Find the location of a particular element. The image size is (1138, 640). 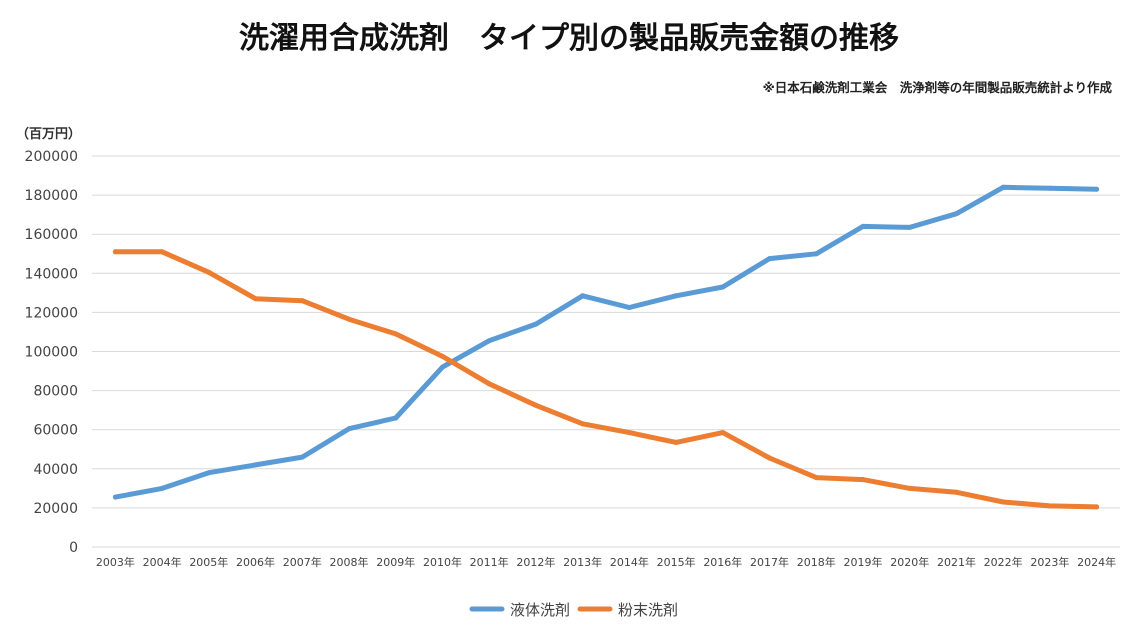

y-tick-label: 80000 is located at coordinates (55, 392).